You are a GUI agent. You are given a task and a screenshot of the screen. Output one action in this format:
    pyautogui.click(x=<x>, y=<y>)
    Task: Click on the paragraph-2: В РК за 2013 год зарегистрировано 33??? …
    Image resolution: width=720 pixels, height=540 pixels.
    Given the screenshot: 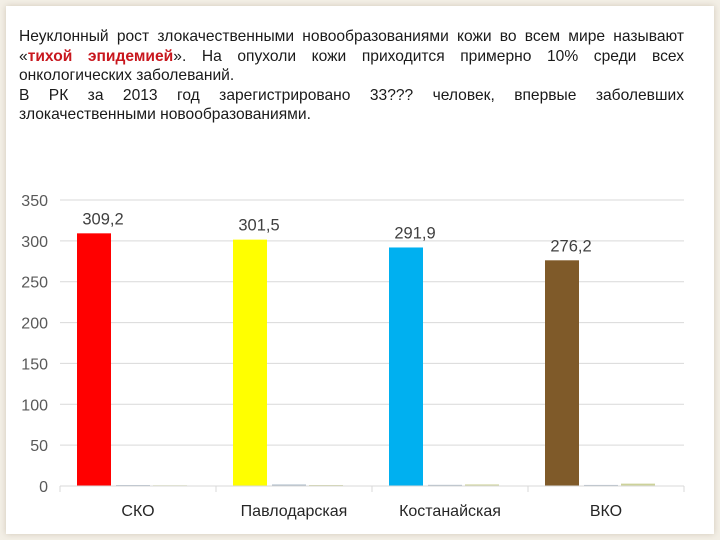 What is the action you would take?
    pyautogui.click(x=351, y=105)
    